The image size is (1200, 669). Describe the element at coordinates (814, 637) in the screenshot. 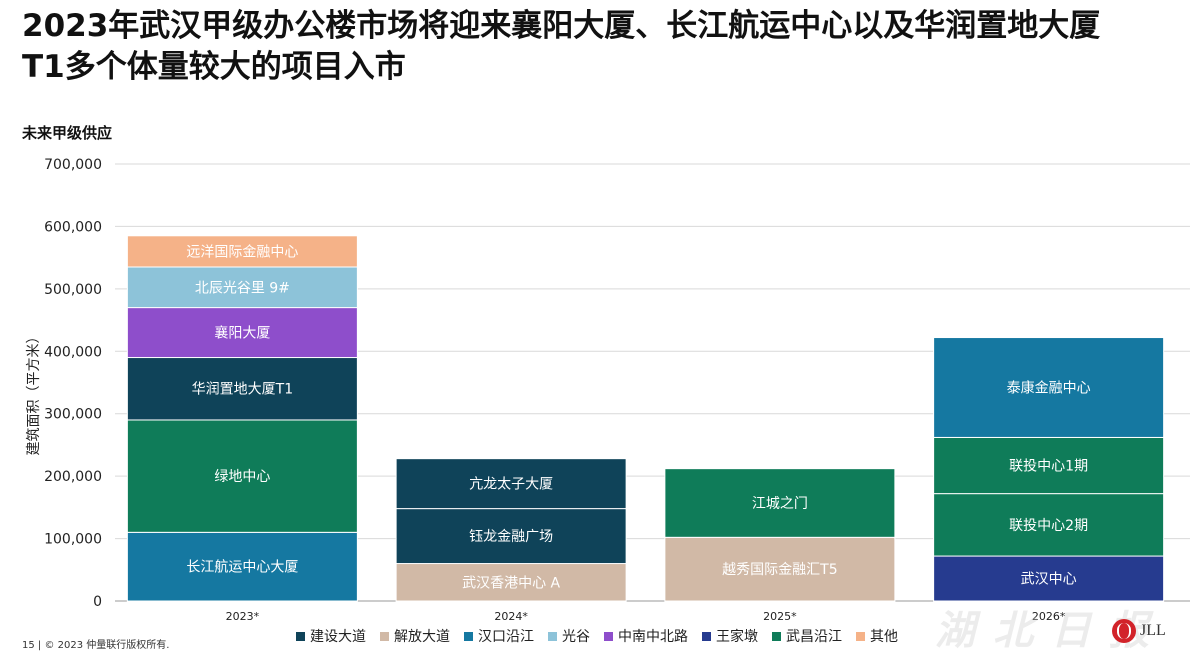

I see `legend-label: 武昌沿江` at that location.